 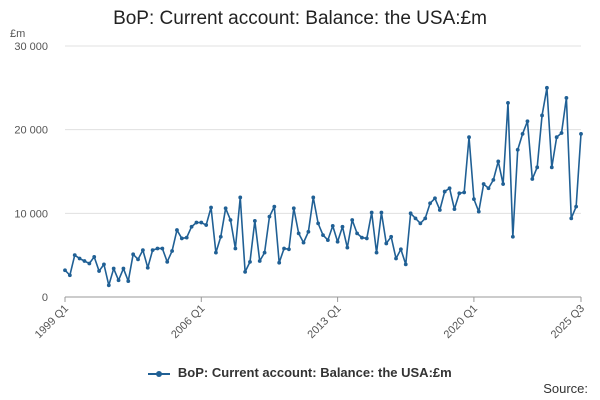 What do you see at coordinates (324, 322) in the screenshot?
I see `x-tick-label: 2013 Q1` at bounding box center [324, 322].